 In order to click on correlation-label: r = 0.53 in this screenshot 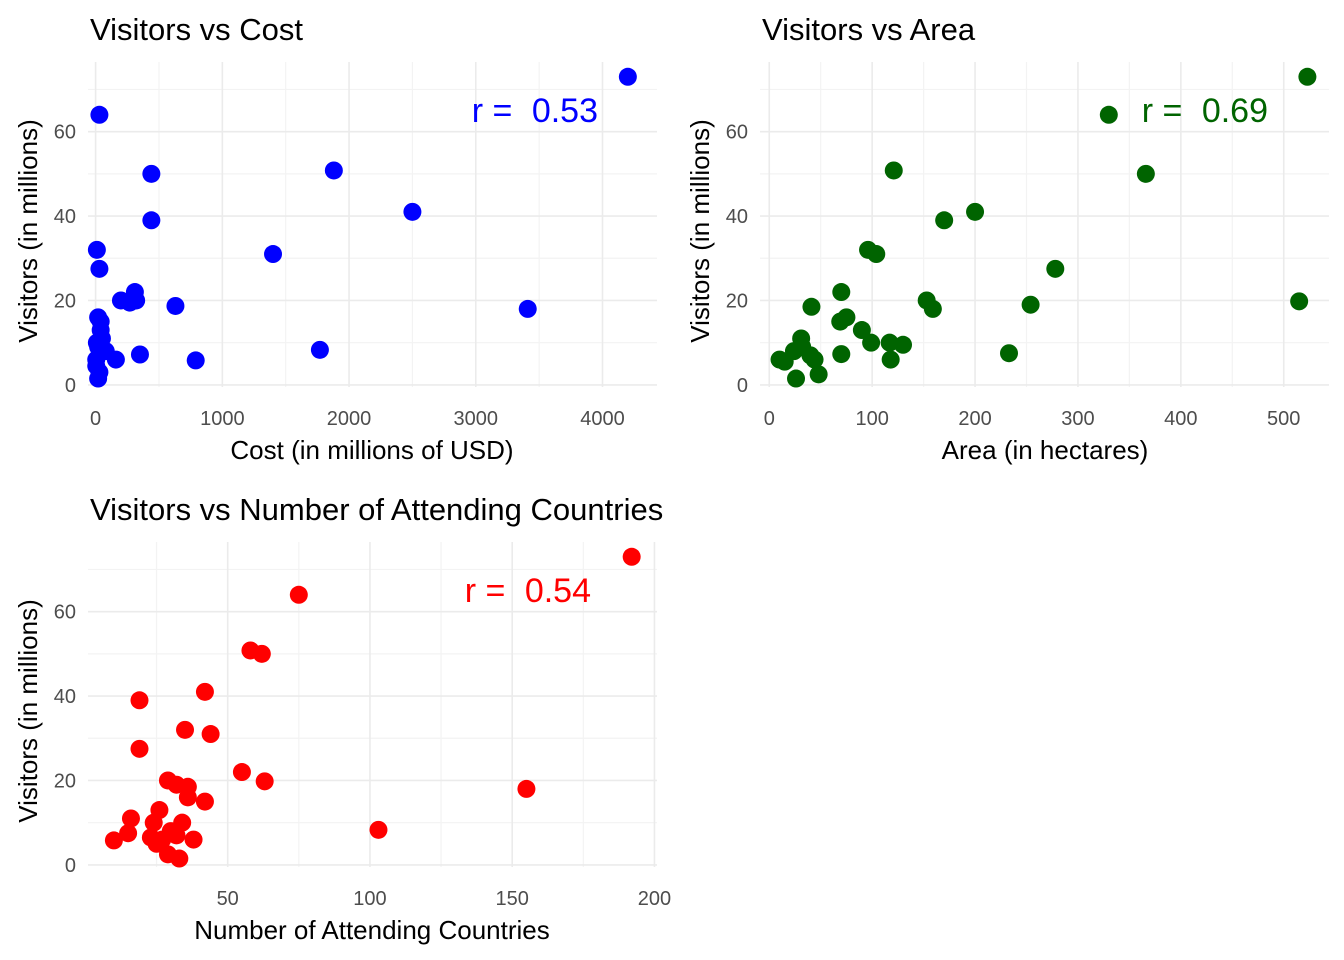, I will do `click(535, 111)`.